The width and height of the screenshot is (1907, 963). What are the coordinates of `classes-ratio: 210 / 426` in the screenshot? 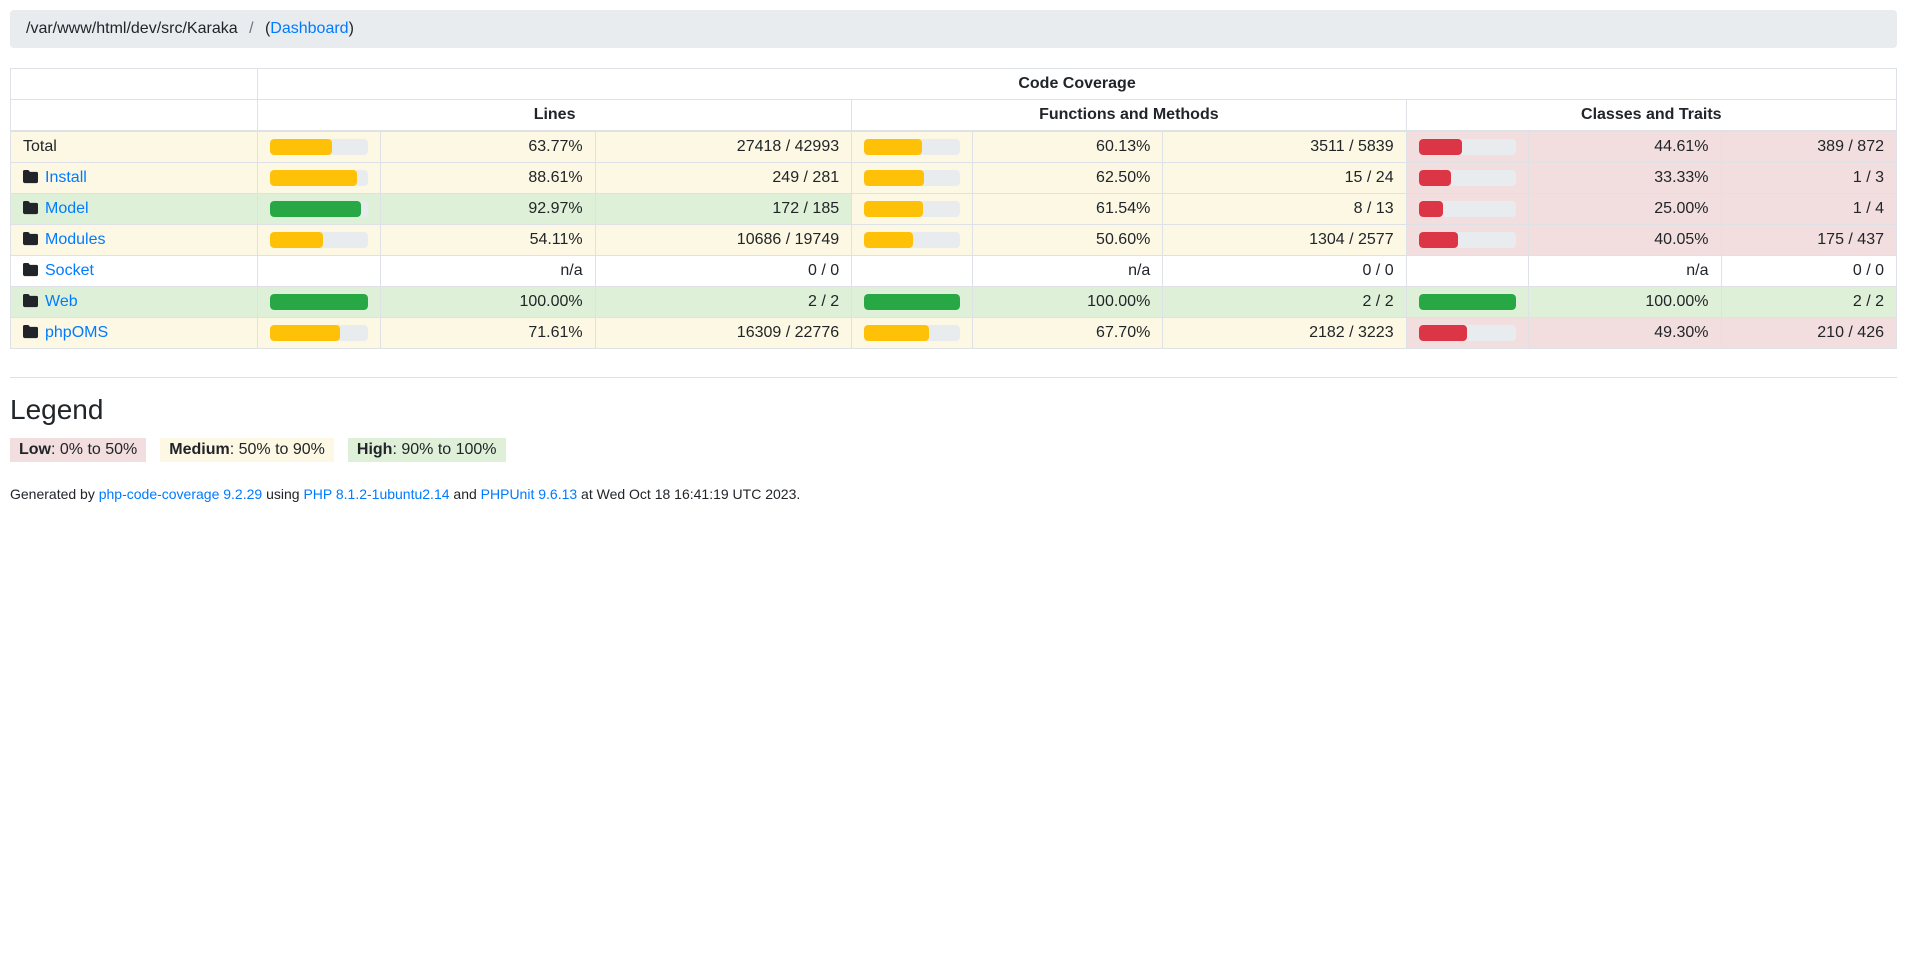 It's located at (1809, 333).